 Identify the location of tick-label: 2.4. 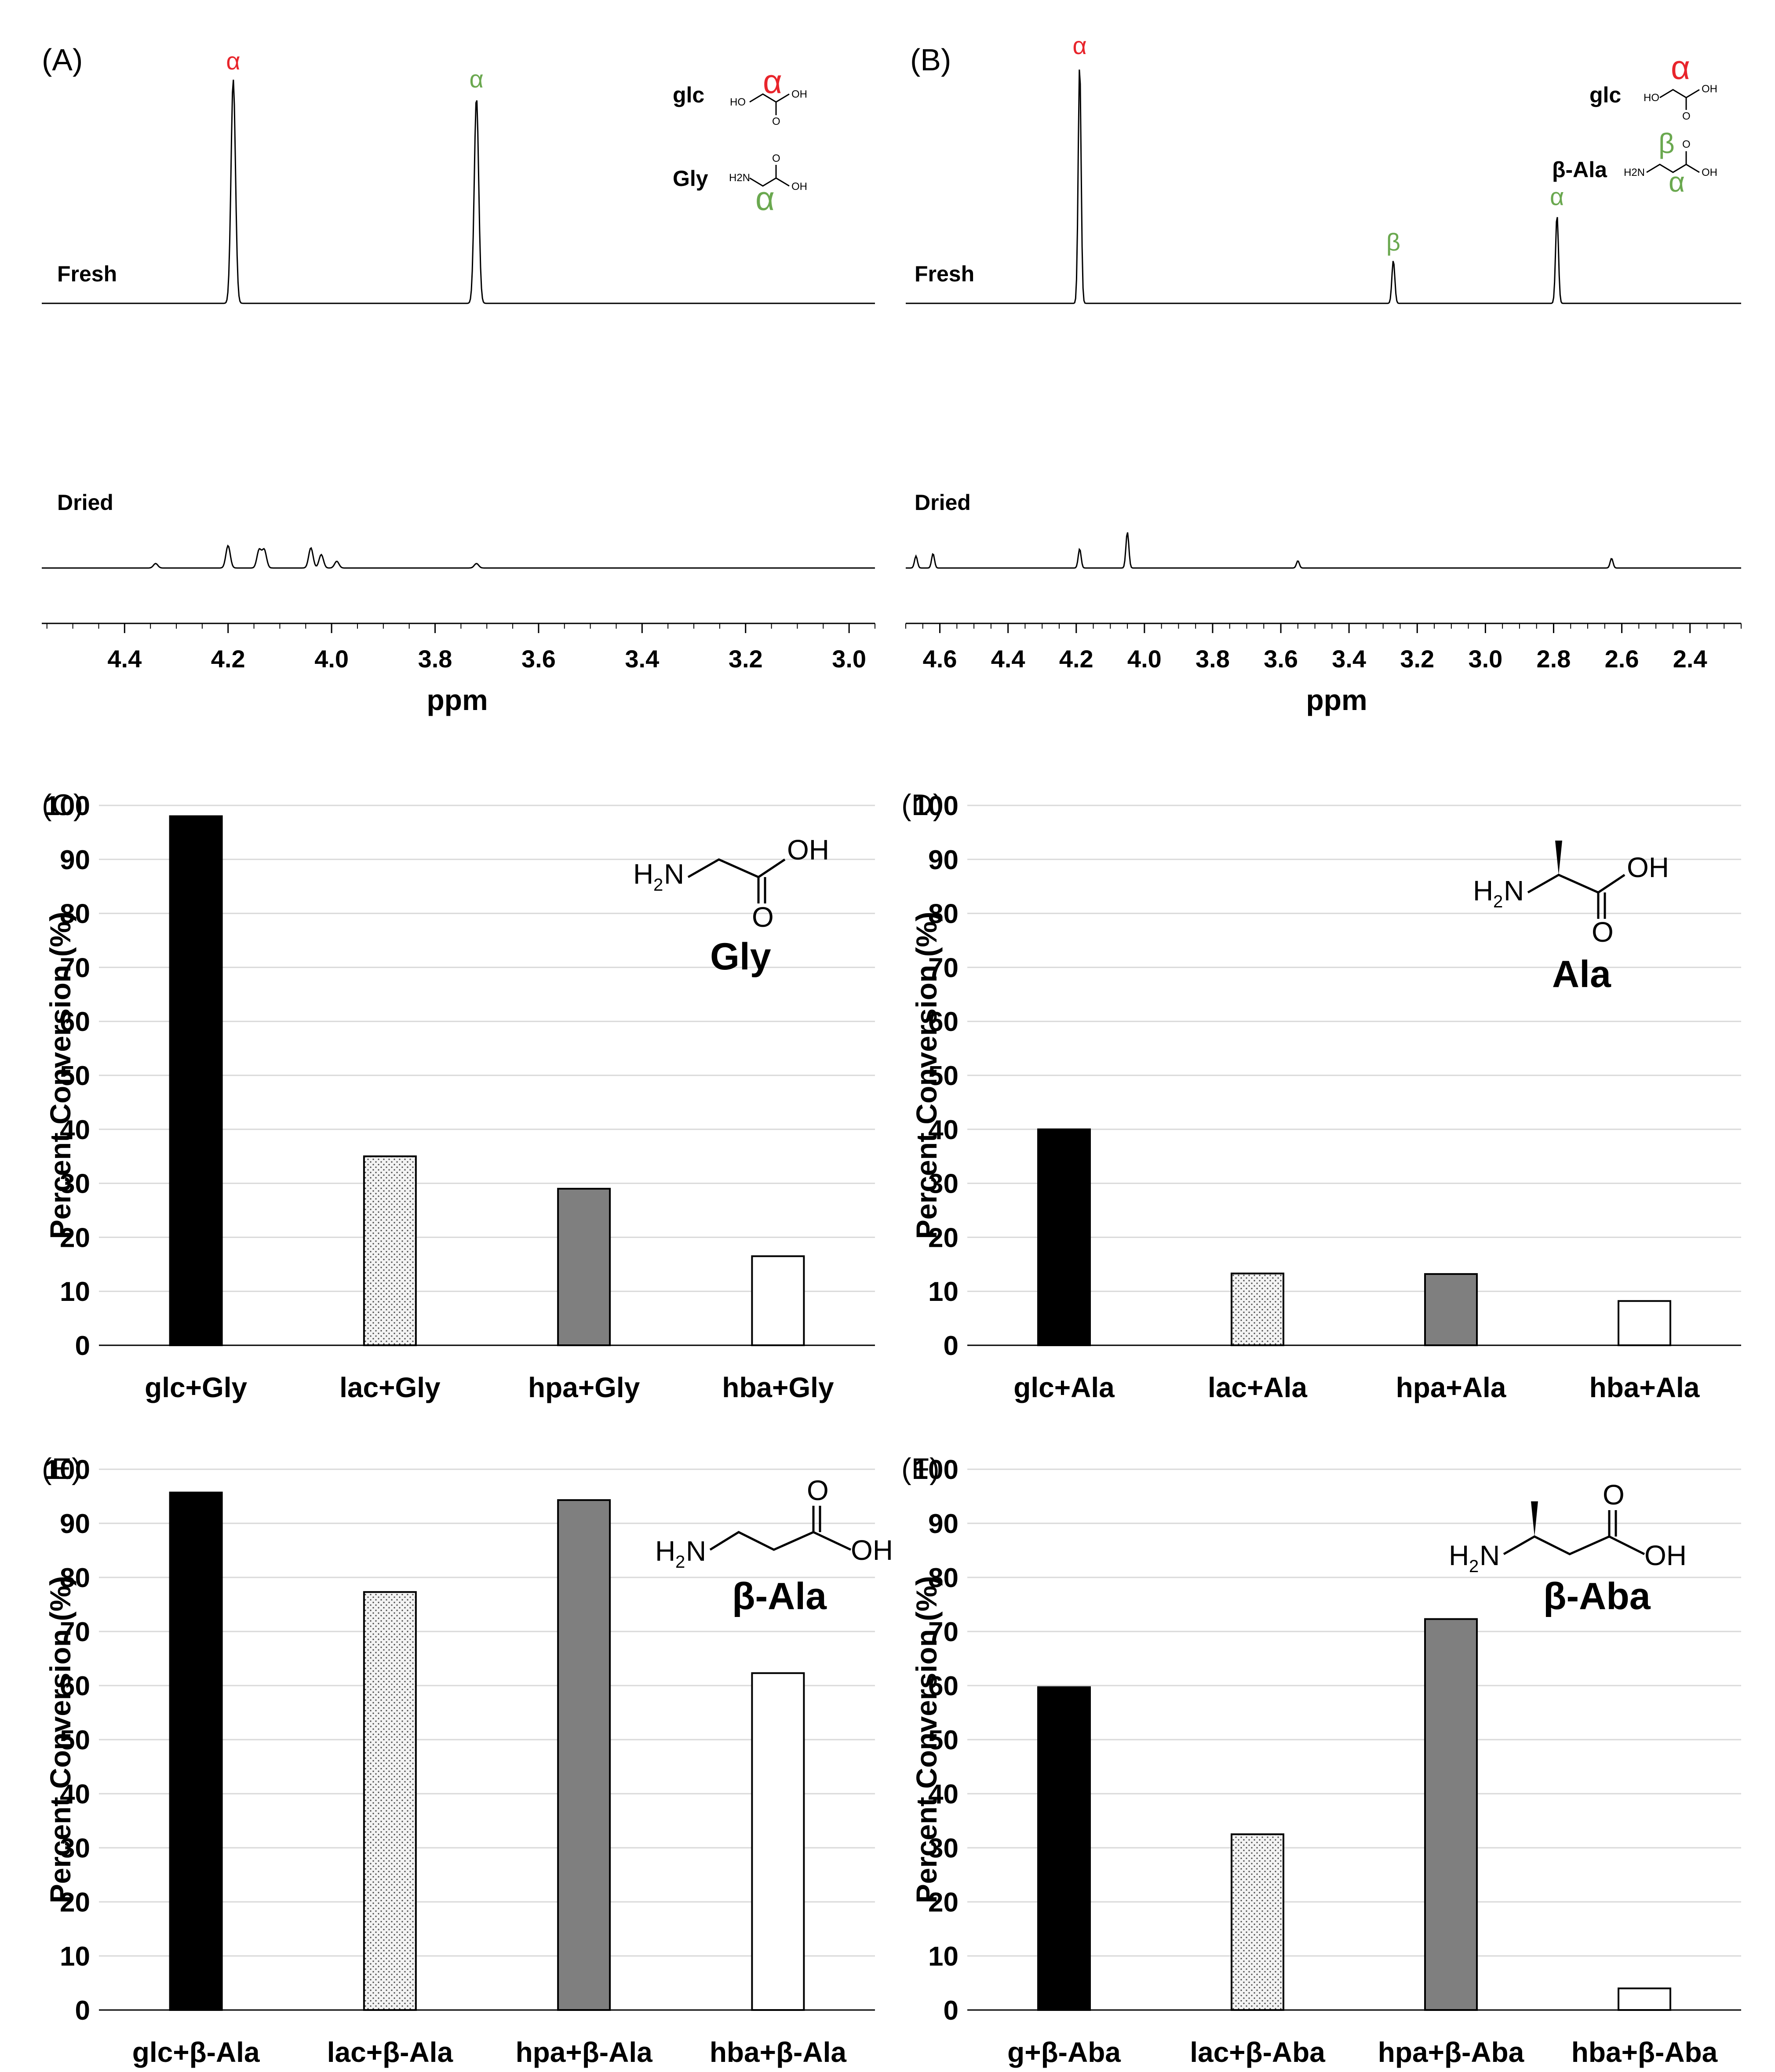
(1690, 659).